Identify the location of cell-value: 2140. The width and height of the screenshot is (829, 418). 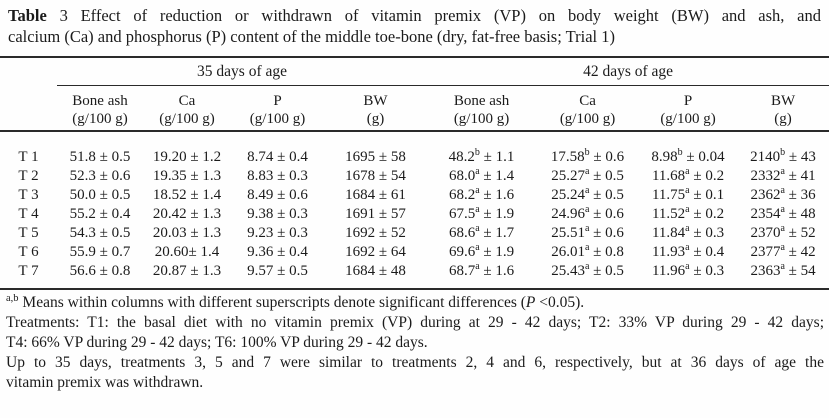
(765, 157).